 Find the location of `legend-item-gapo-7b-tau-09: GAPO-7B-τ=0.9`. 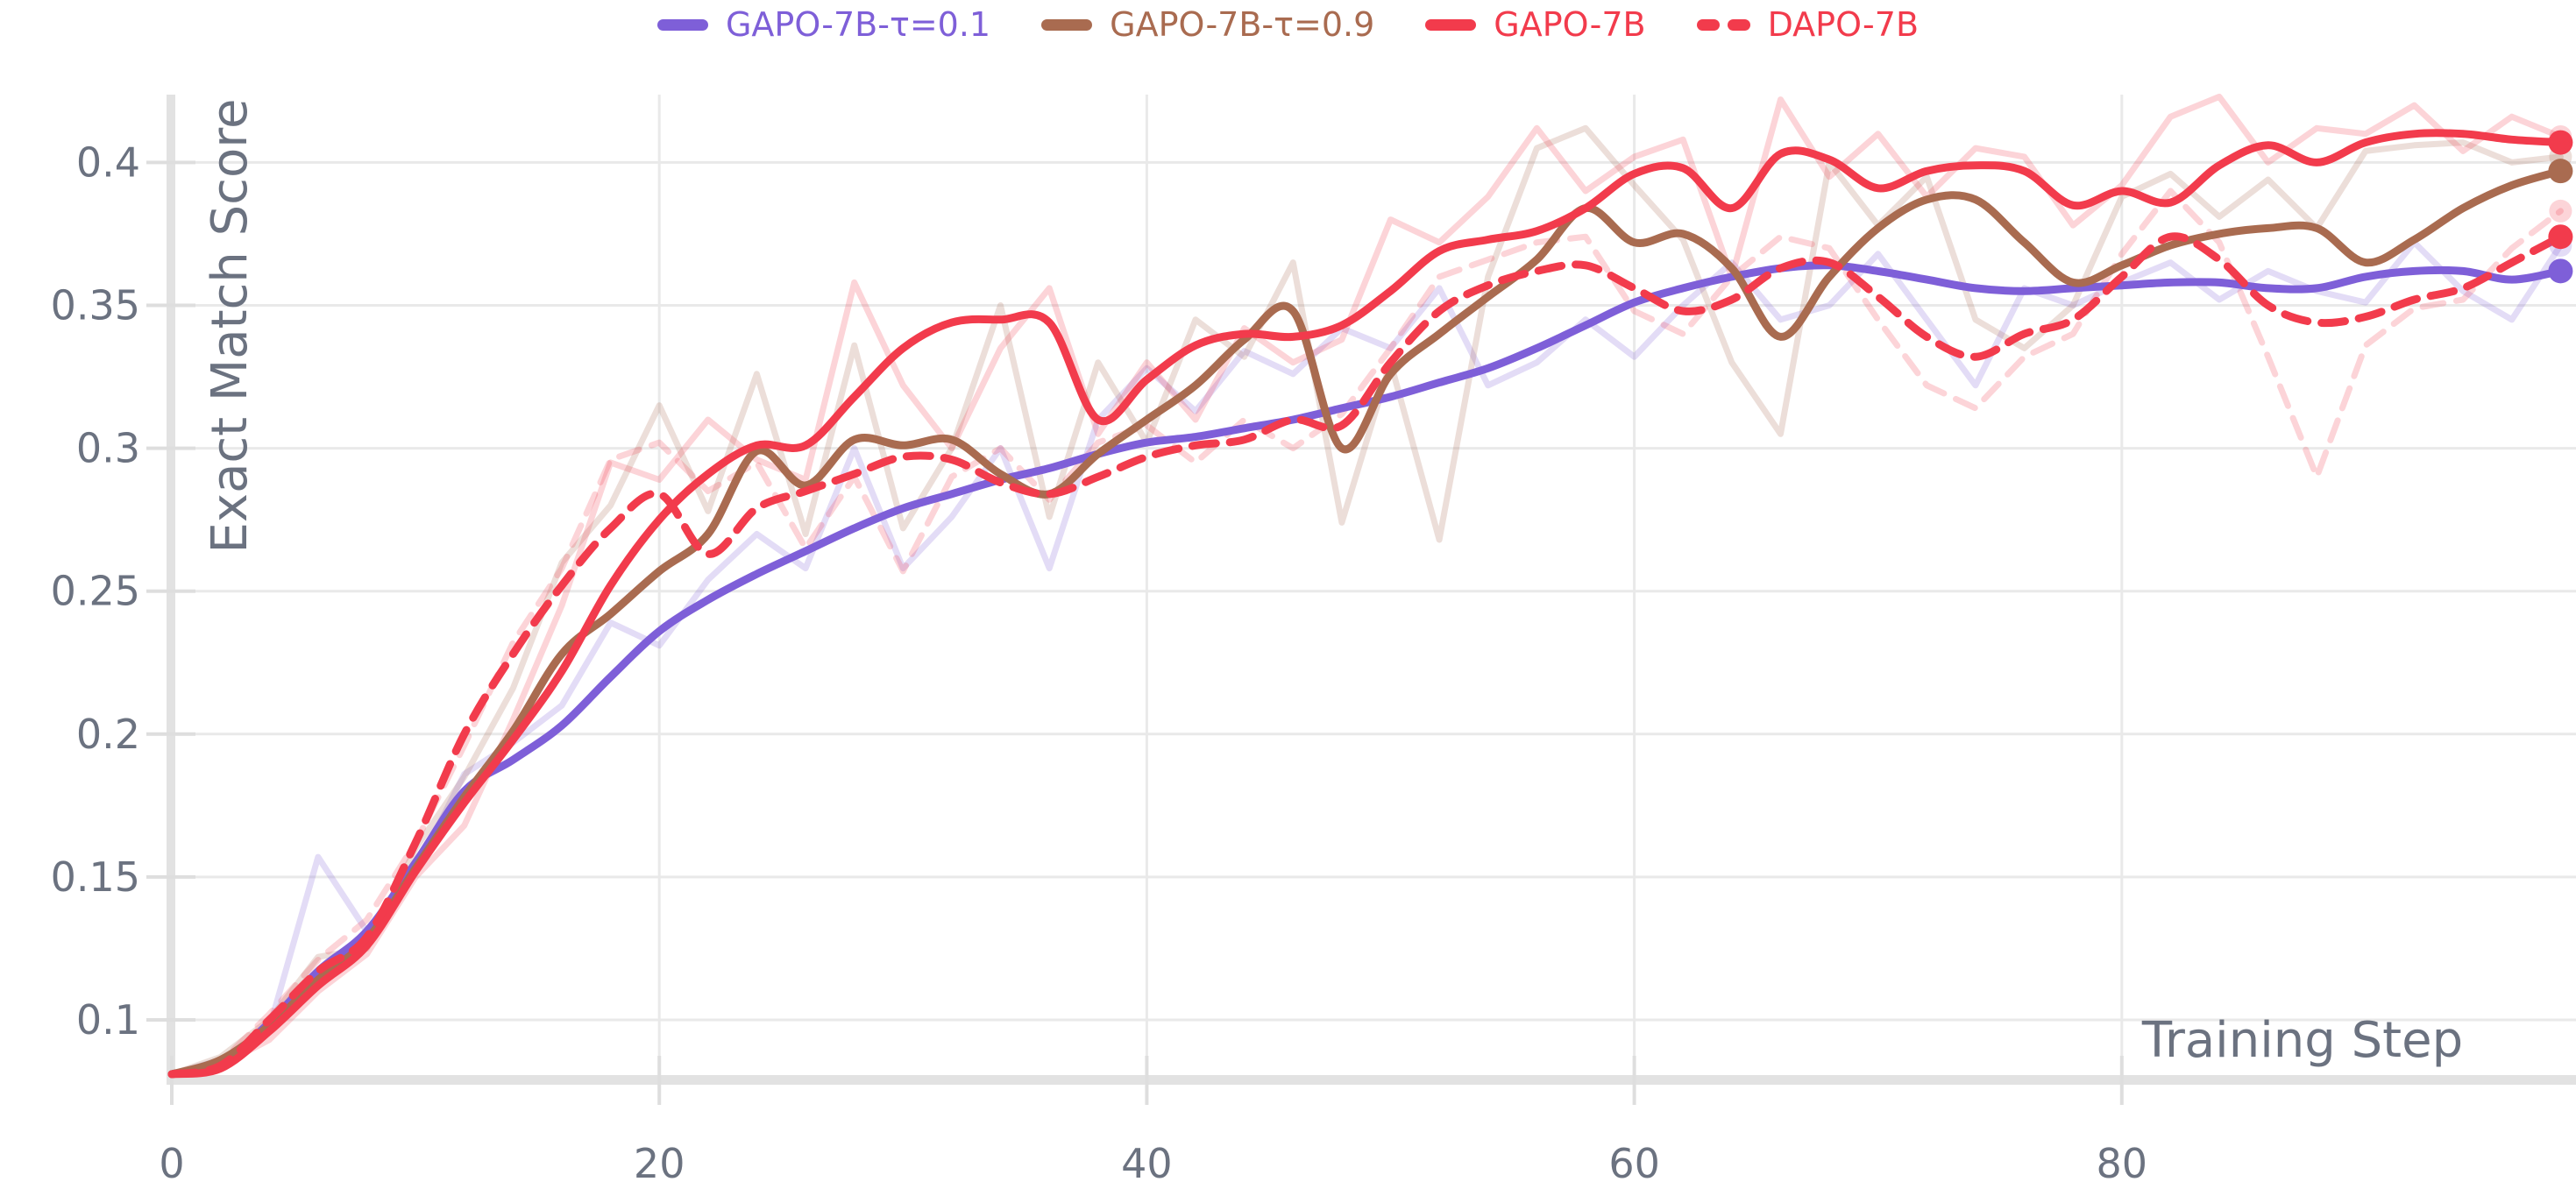

legend-item-gapo-7b-tau-09: GAPO-7B-τ=0.9 is located at coordinates (1207, 24).